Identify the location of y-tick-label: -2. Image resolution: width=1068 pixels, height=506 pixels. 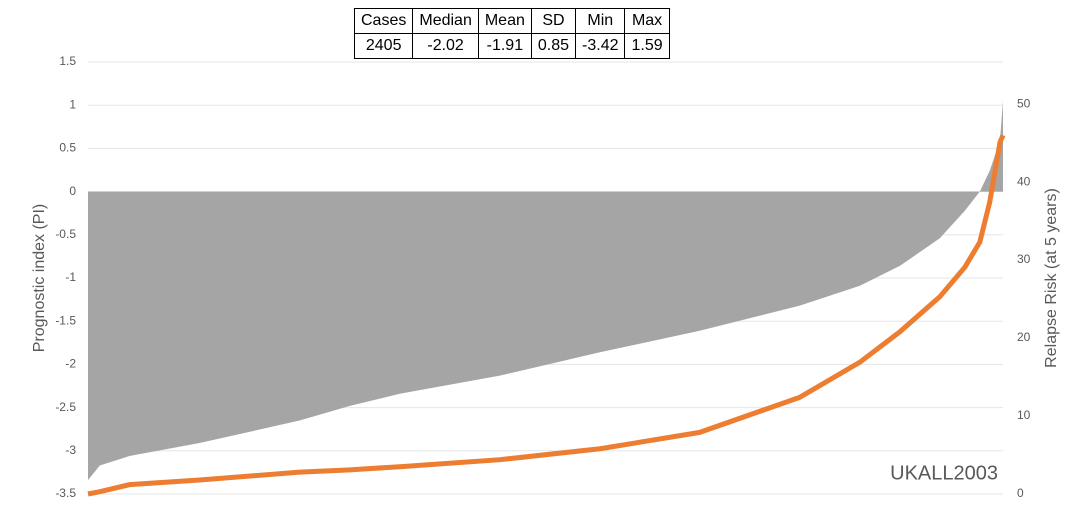
(70, 364).